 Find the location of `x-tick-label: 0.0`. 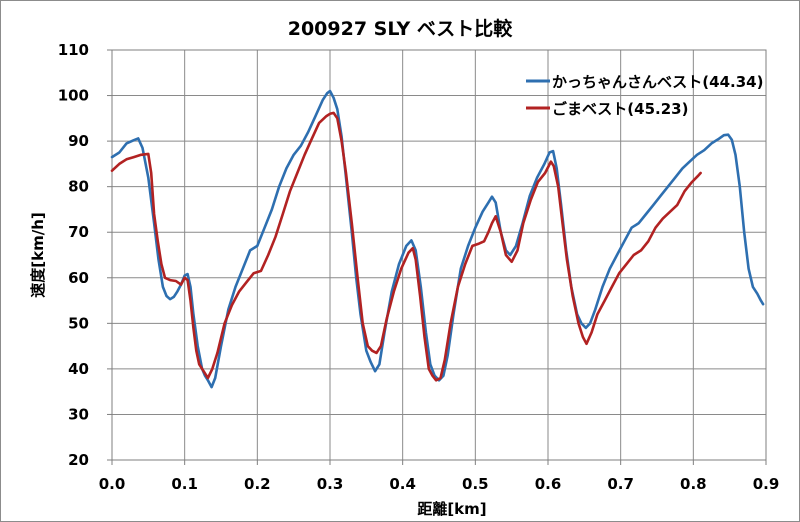

x-tick-label: 0.0 is located at coordinates (112, 484).